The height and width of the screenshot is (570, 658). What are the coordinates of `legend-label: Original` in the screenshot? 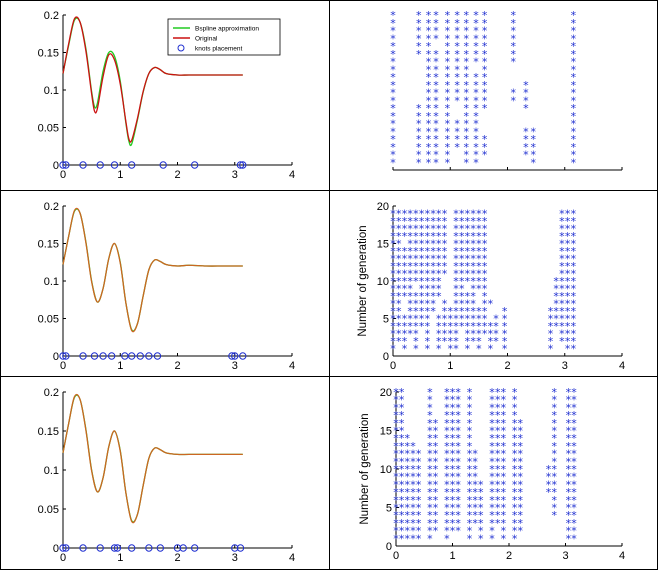 It's located at (206, 38).